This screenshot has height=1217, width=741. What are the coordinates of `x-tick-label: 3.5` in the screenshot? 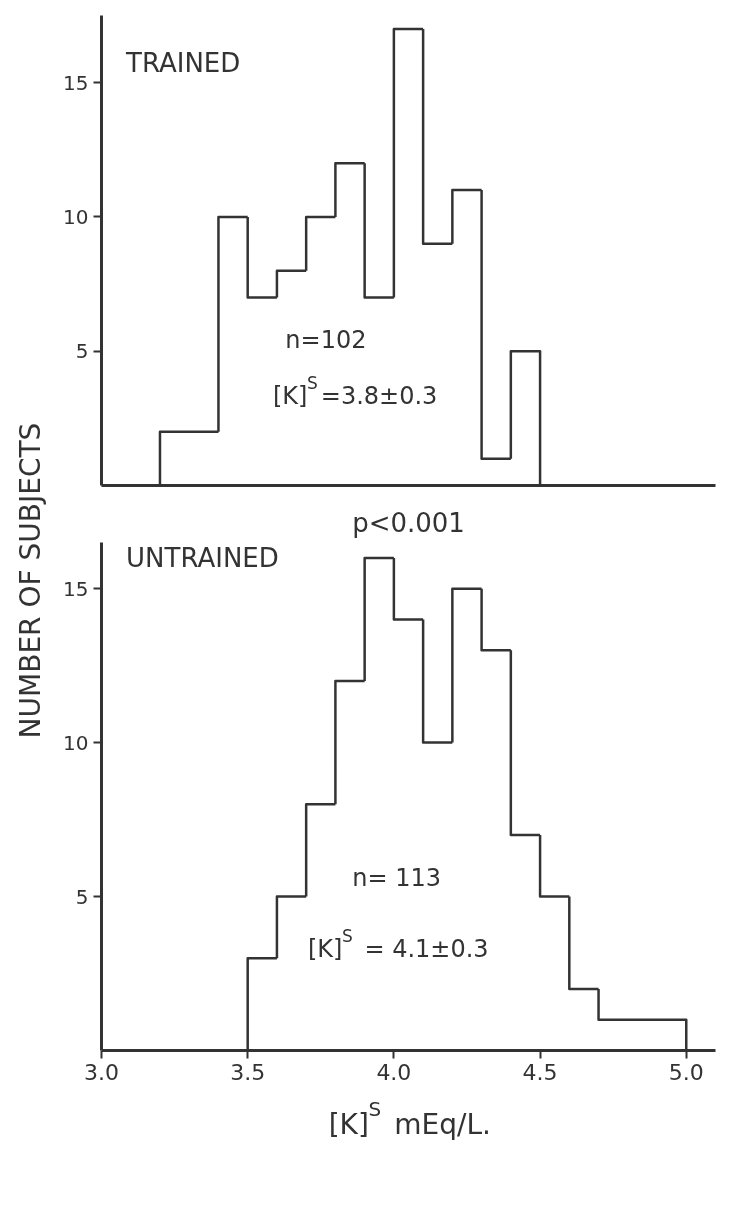 It's located at (248, 1072).